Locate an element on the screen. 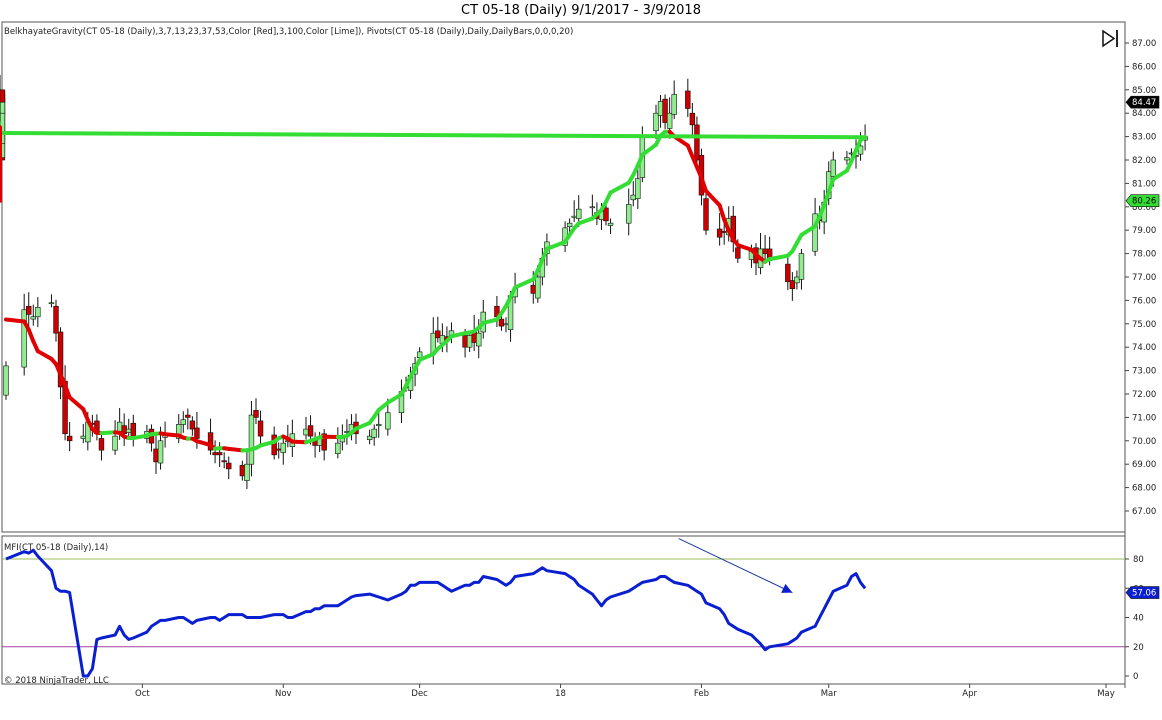 Image resolution: width=1162 pixels, height=720 pixels. price-y-tick-label: 67.00 is located at coordinates (1144, 512).